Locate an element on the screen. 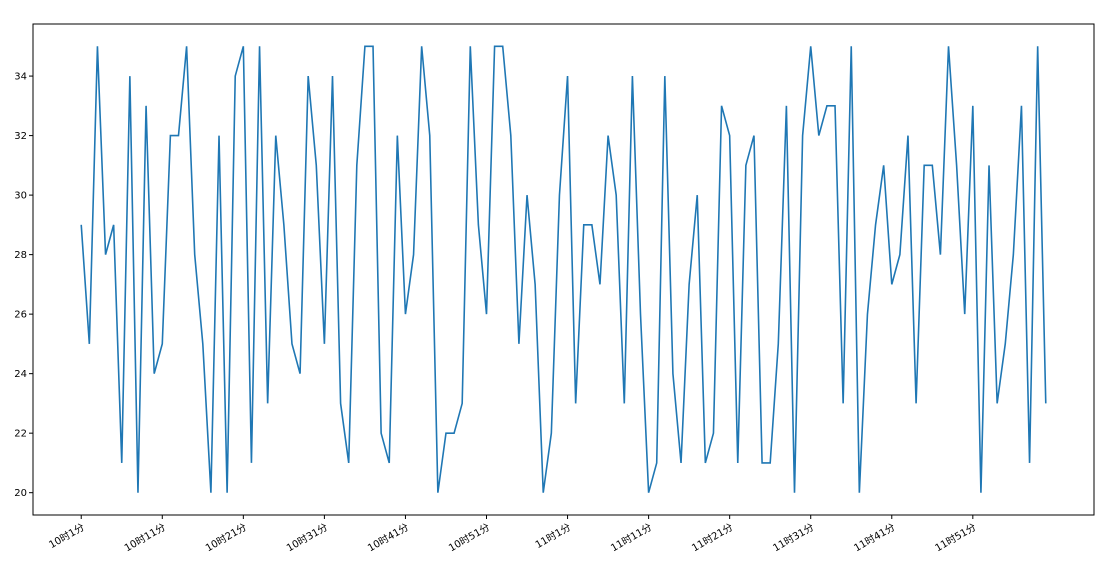  y-tick-label: 32 is located at coordinates (20, 136).